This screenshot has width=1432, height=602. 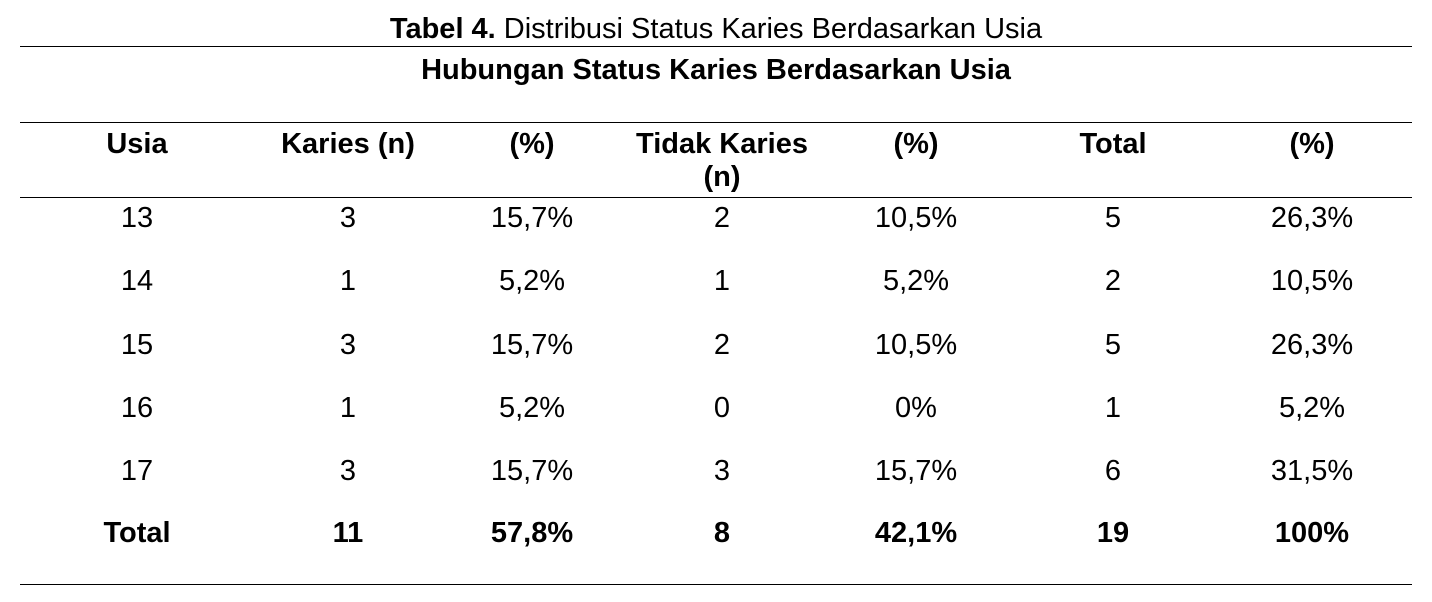 I want to click on table-cell: 6, so click(x=1113, y=471).